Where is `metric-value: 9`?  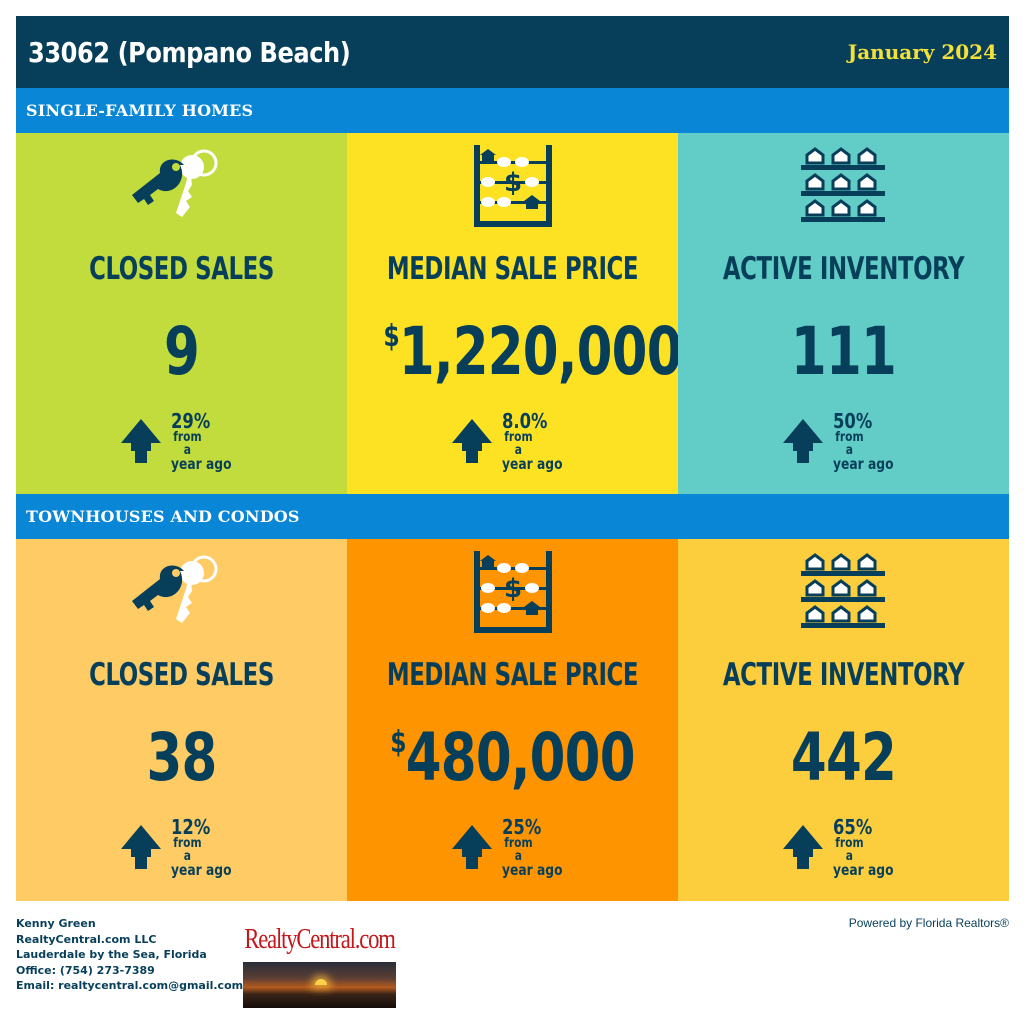 metric-value: 9 is located at coordinates (181, 351).